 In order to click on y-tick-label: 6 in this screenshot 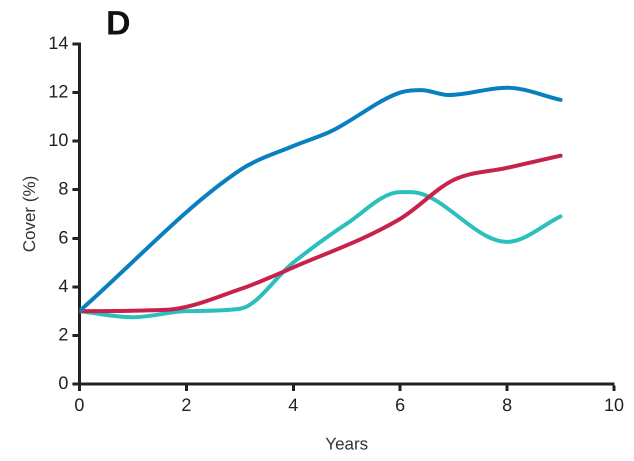, I will do `click(63, 237)`.